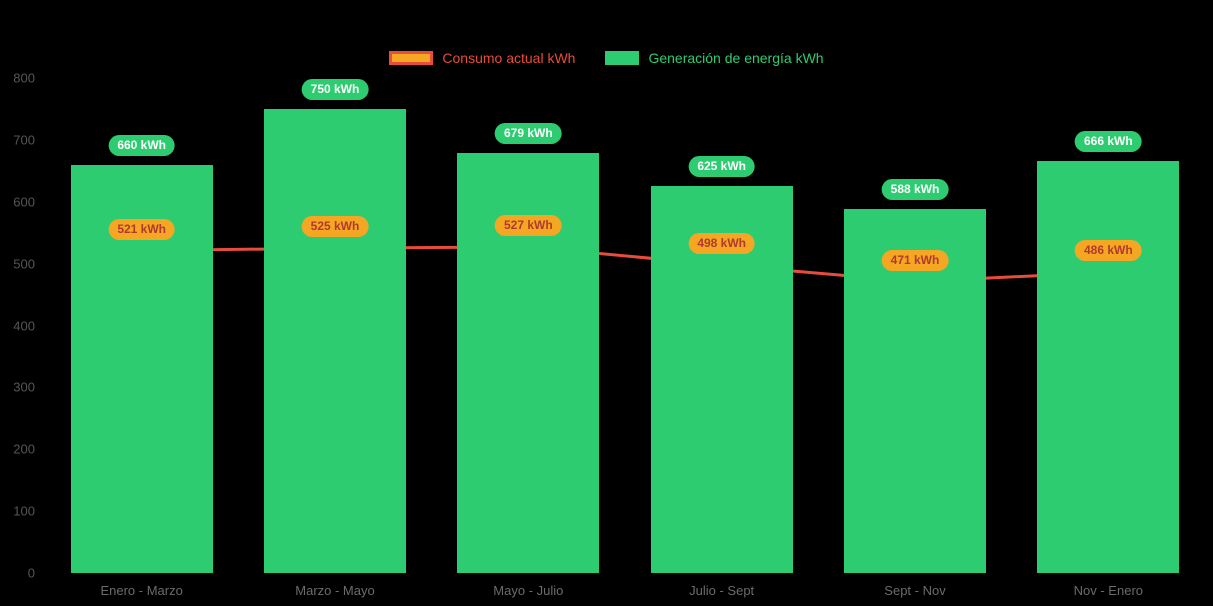 This screenshot has height=606, width=1213. I want to click on consumption-value-badge: 486 kWh, so click(1108, 251).